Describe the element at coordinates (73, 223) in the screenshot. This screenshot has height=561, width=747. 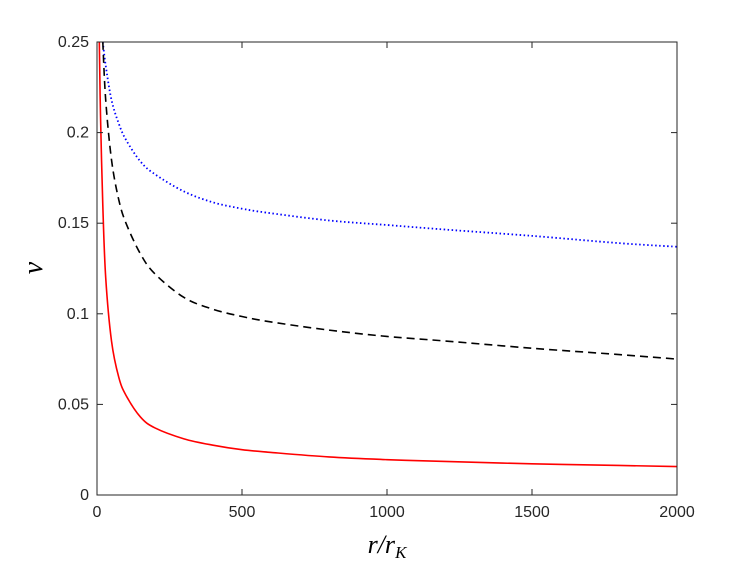
I see `y-tick-label: 0.15` at that location.